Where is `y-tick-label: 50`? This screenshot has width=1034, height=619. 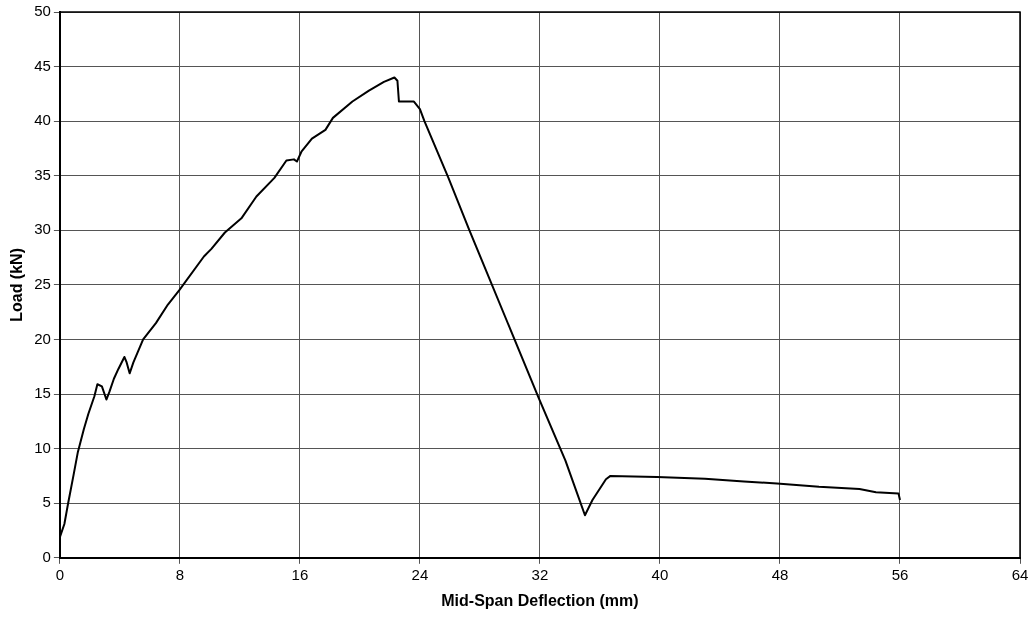 y-tick-label: 50 is located at coordinates (42, 11).